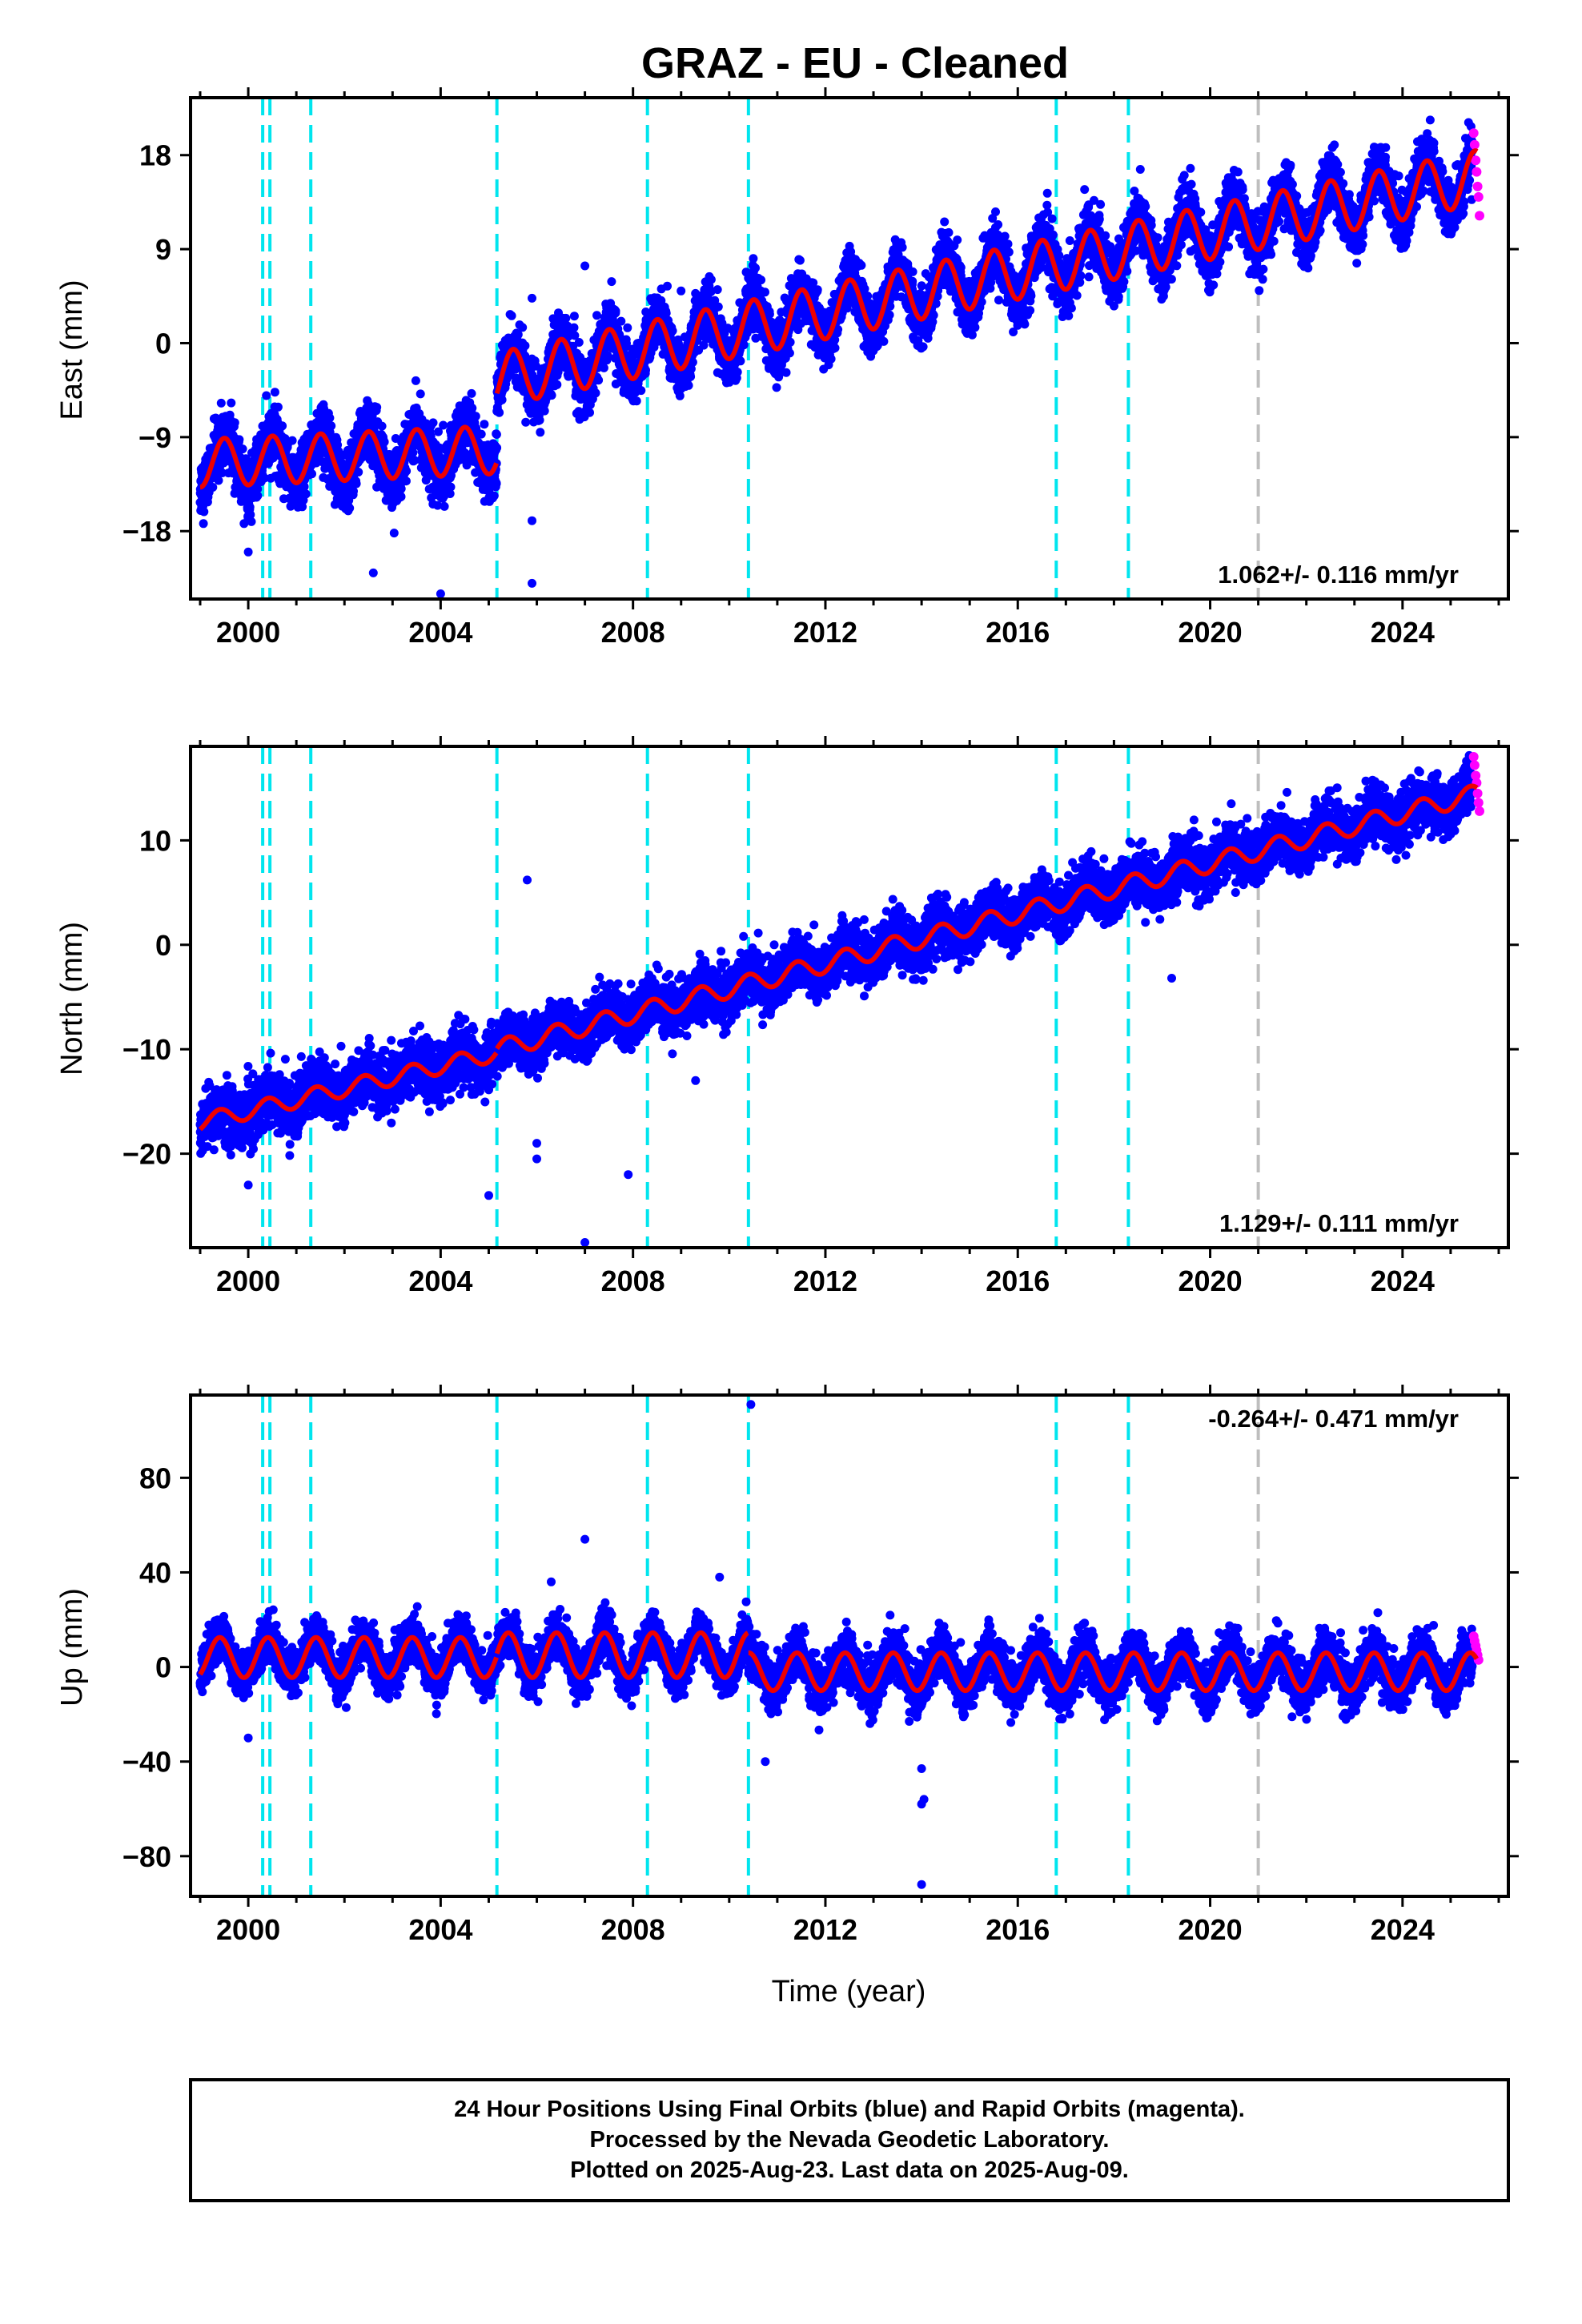  What do you see at coordinates (72, 349) in the screenshot?
I see `east-y-axis-label: East (mm)` at bounding box center [72, 349].